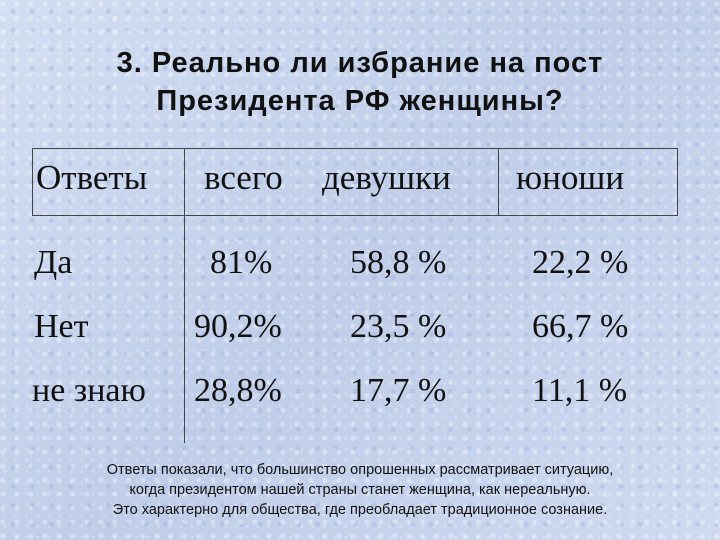 This screenshot has width=720, height=540. Describe the element at coordinates (398, 326) in the screenshot. I see `cell-no-girls: 23,5 %` at that location.